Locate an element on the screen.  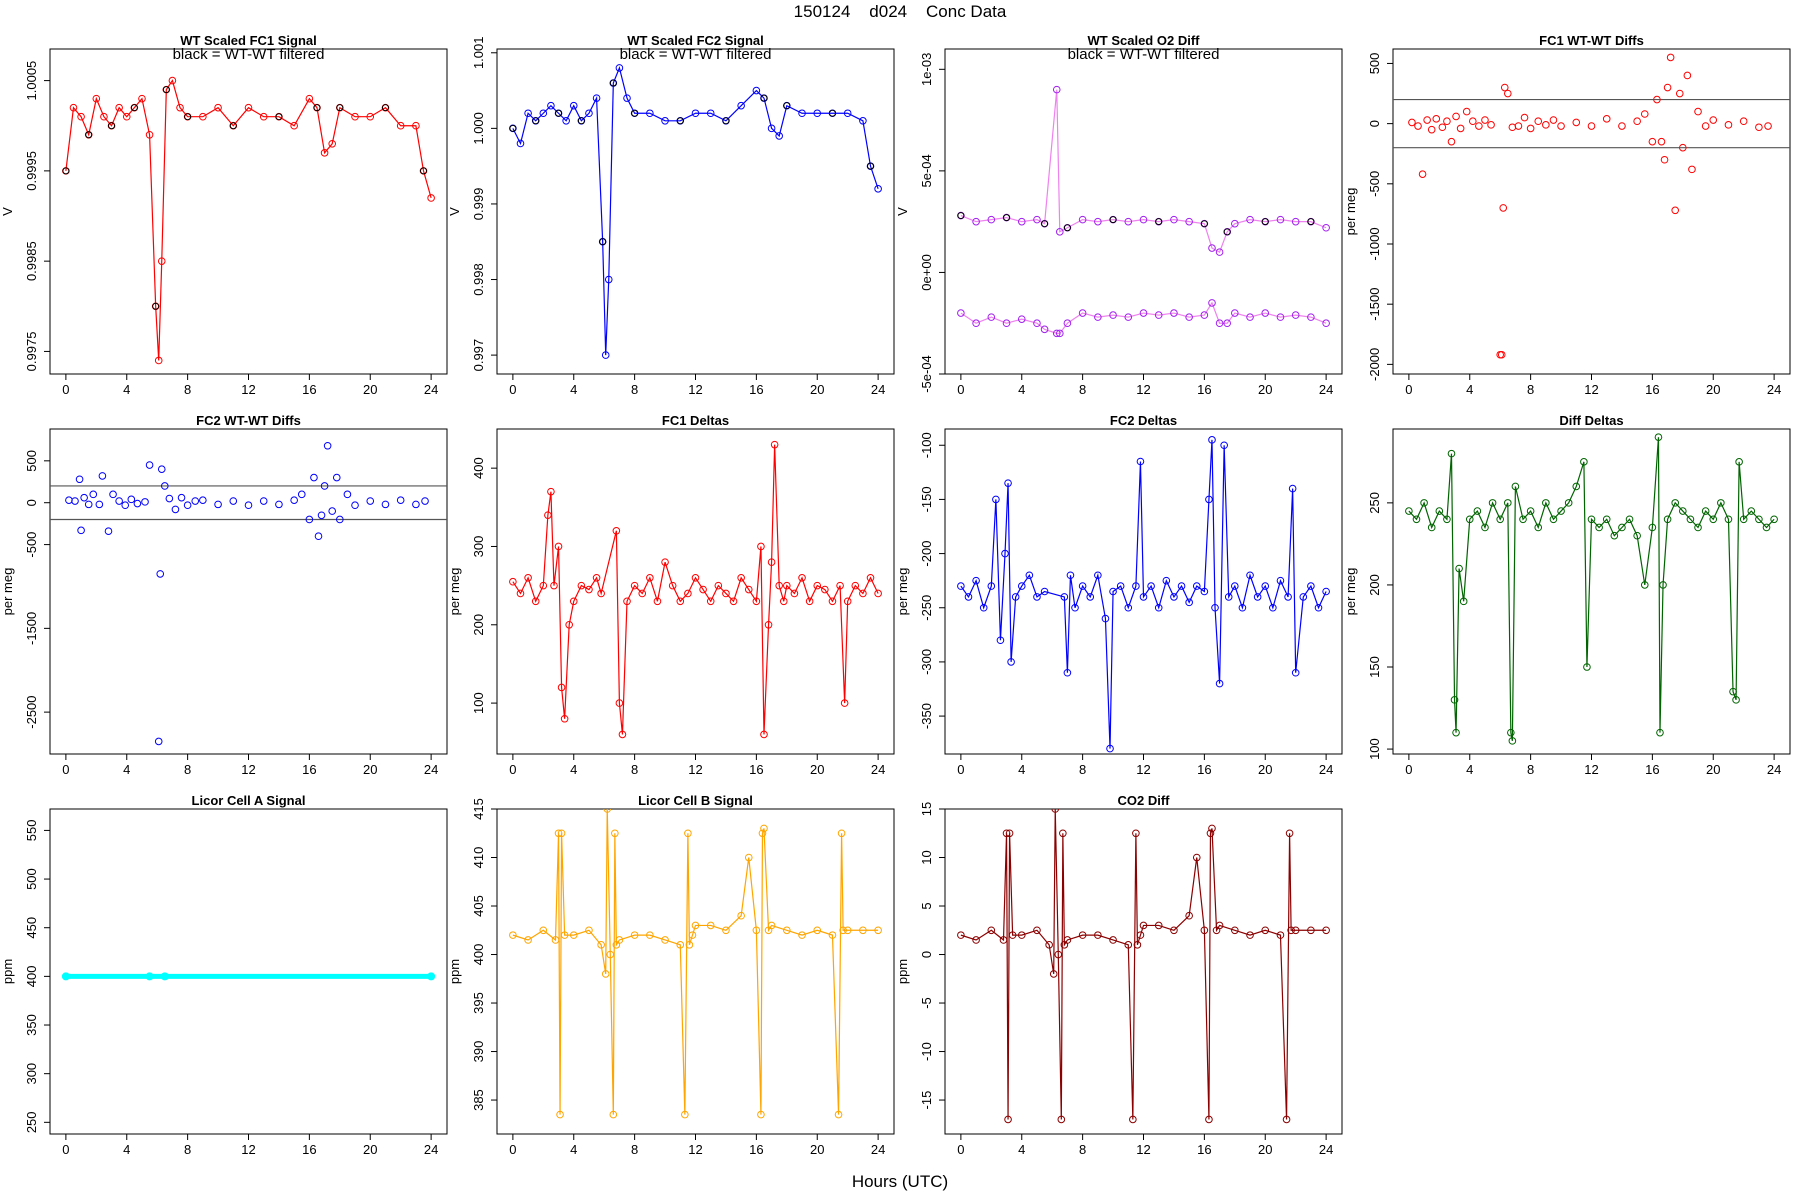
series-line is located at coordinates (695, 962).